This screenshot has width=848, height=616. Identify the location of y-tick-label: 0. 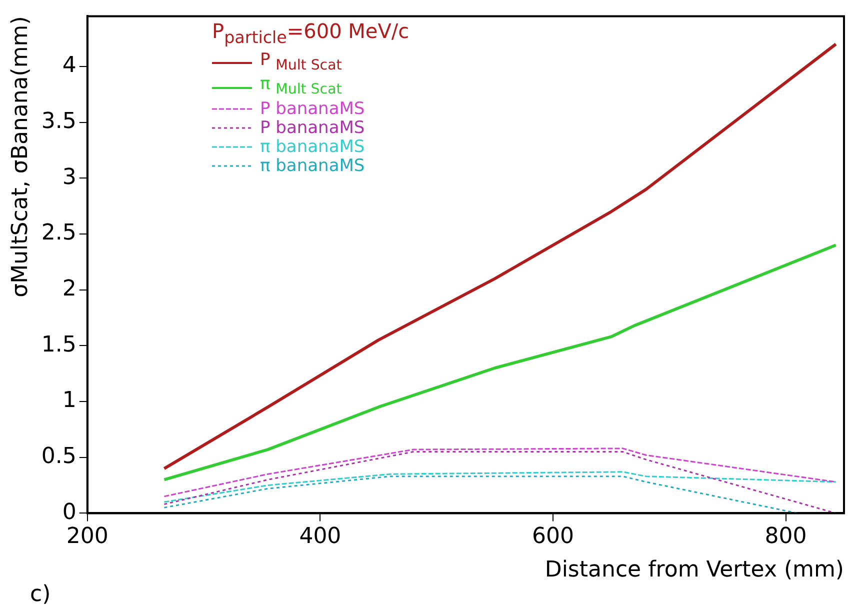
(69, 512).